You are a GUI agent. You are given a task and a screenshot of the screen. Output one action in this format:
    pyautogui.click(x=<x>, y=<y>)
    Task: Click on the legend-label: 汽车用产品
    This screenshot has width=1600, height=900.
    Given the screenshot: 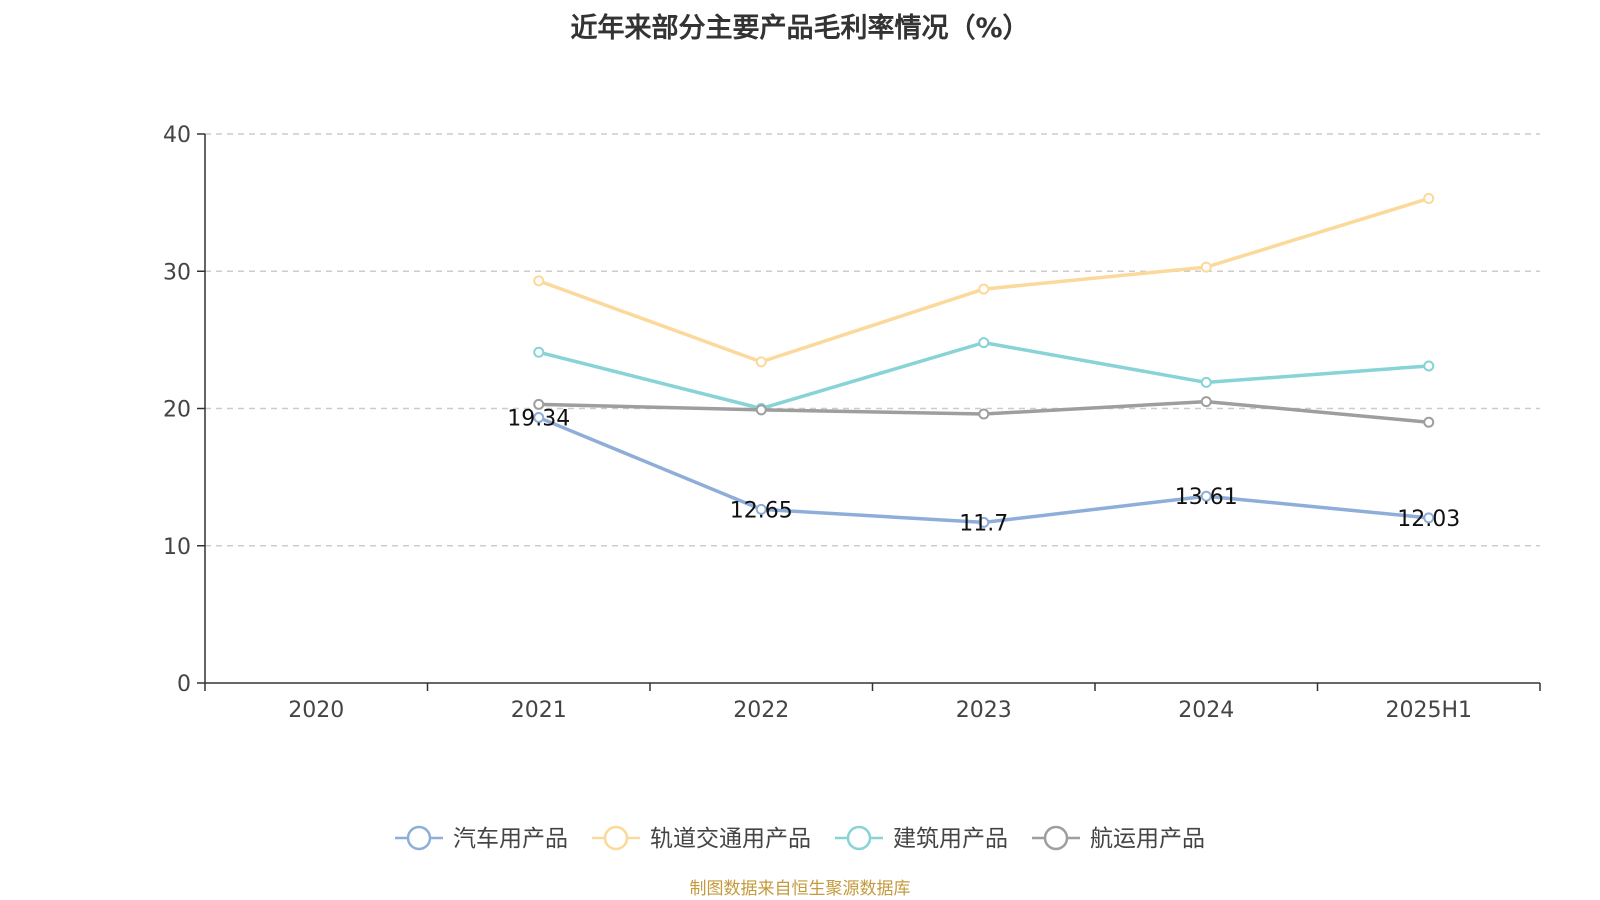 What is the action you would take?
    pyautogui.click(x=510, y=839)
    